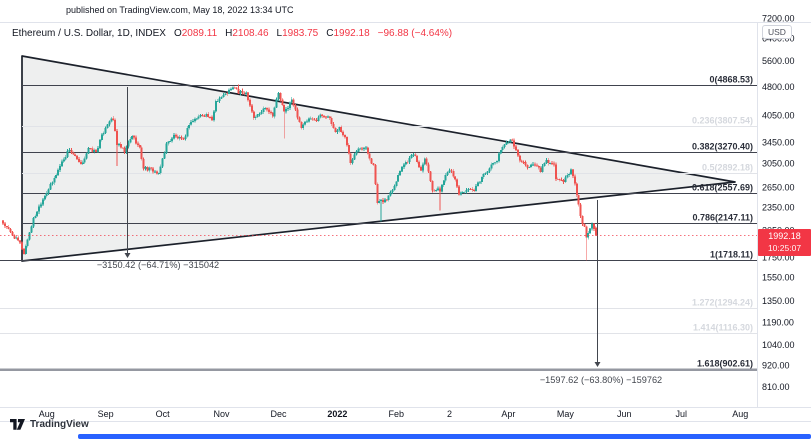 The image size is (811, 440). Describe the element at coordinates (725, 364) in the screenshot. I see `fib-label: 1.618(902.61)` at that location.